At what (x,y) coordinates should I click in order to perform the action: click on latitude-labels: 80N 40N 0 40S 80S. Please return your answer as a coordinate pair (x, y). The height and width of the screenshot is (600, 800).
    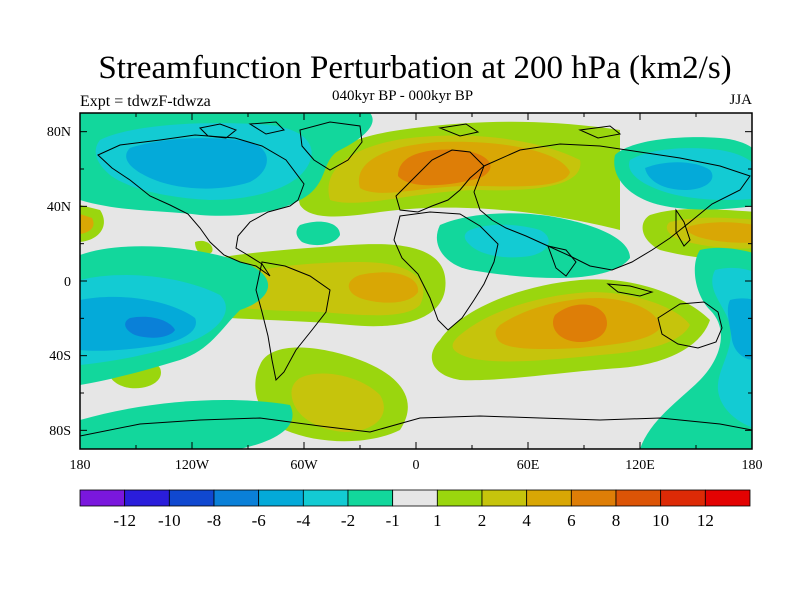
    Looking at the image, I should click on (59, 282).